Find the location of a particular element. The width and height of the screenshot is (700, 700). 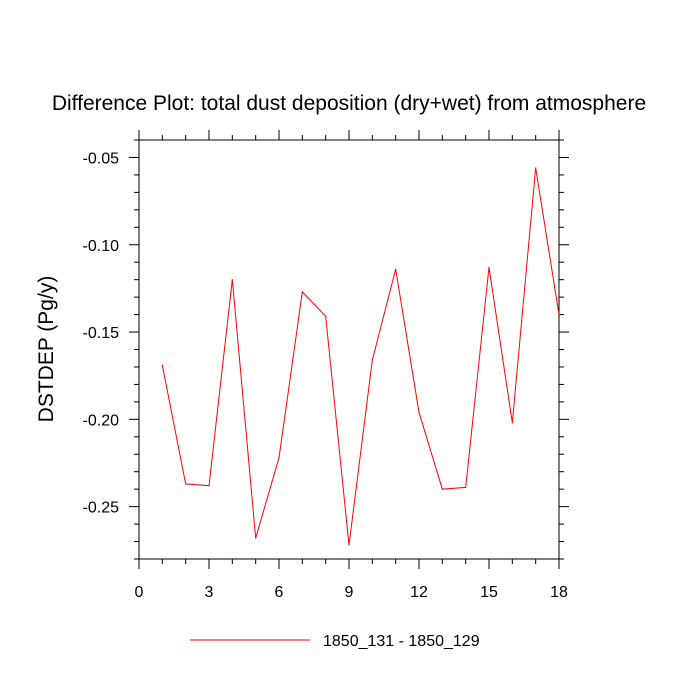

legend: 1850_131 - 1850_129 is located at coordinates (335, 641).